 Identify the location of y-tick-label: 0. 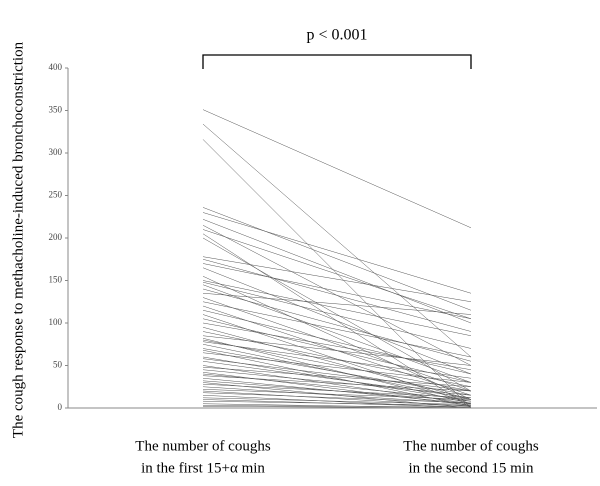
(60, 407).